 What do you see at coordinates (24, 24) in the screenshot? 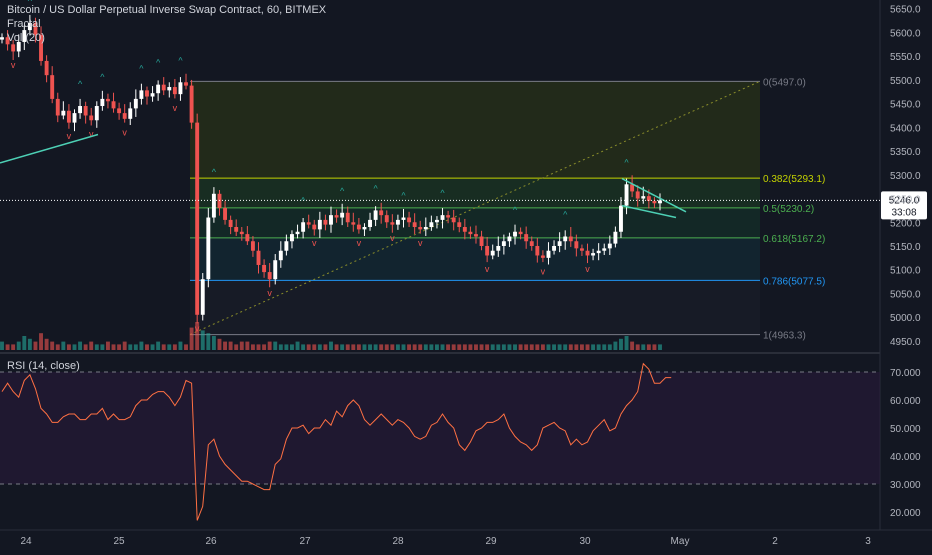
I see `indicator-fractal-label: Fractal` at bounding box center [24, 24].